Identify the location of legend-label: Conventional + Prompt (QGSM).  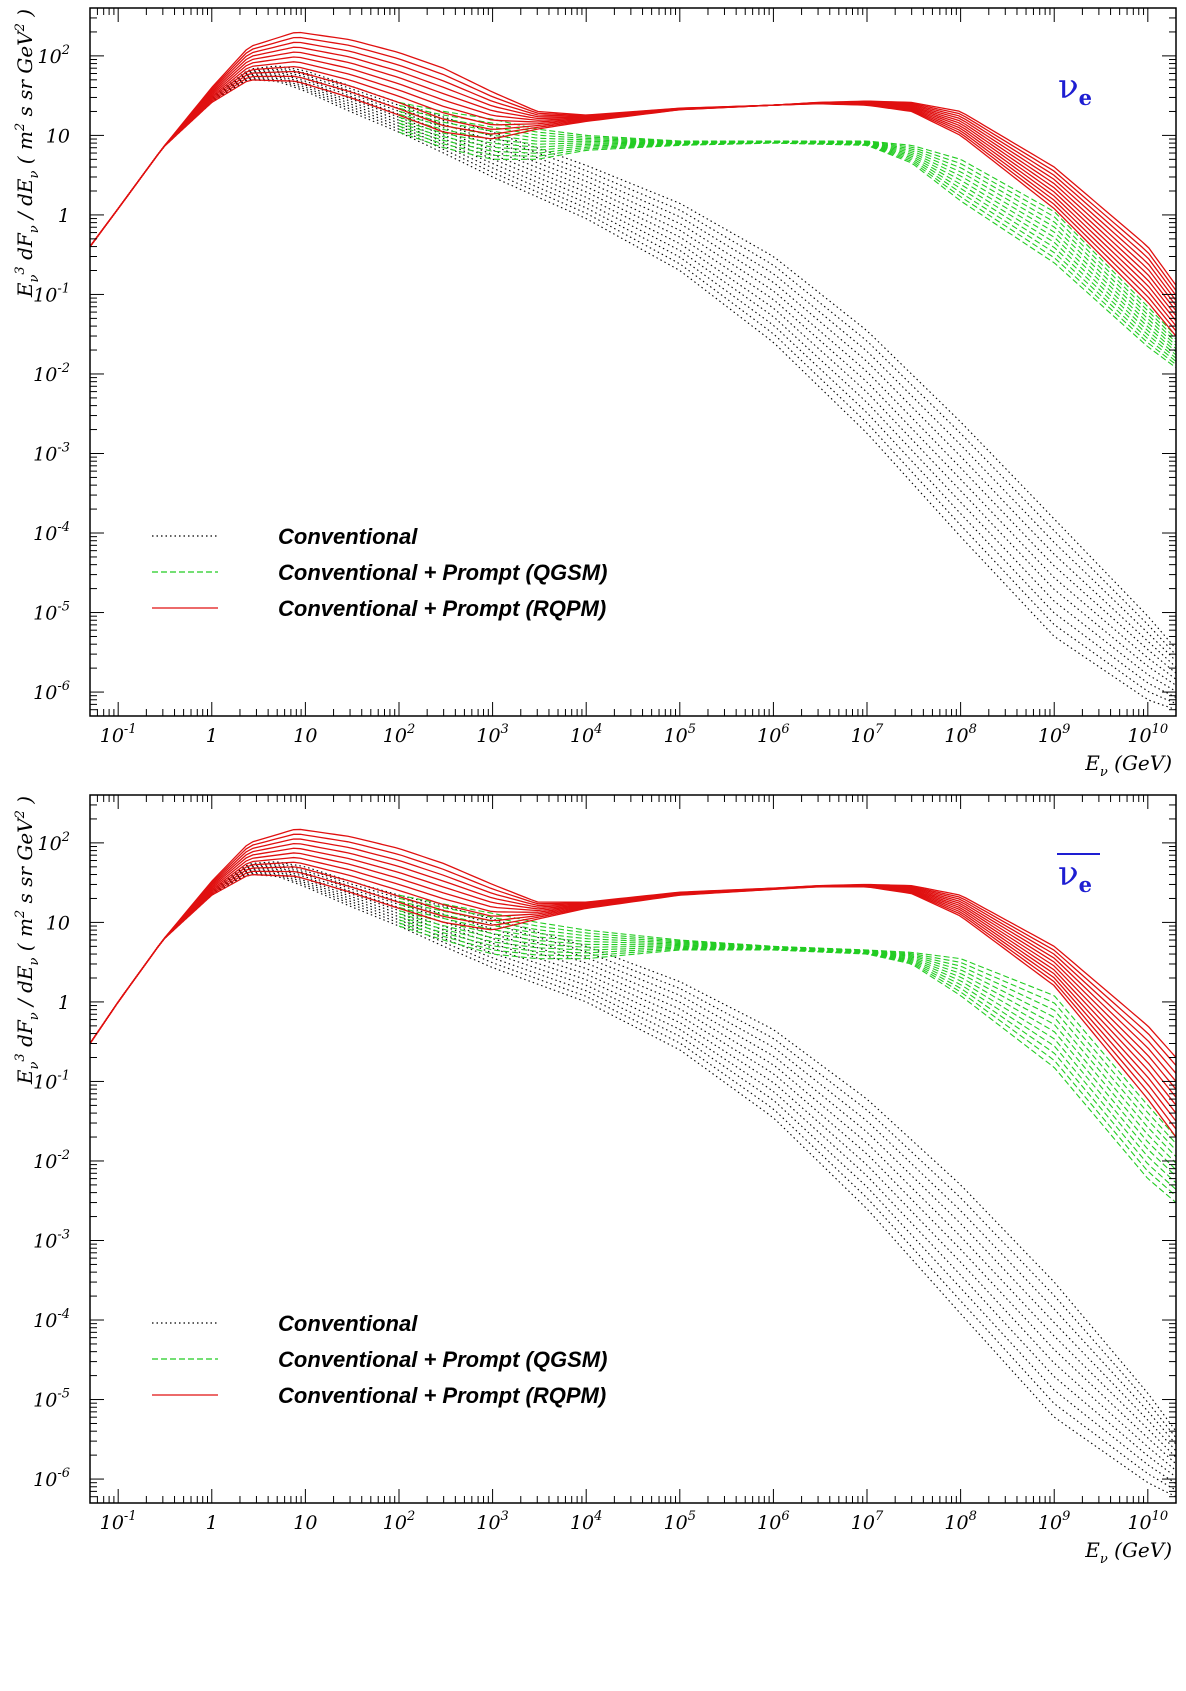
(442, 572).